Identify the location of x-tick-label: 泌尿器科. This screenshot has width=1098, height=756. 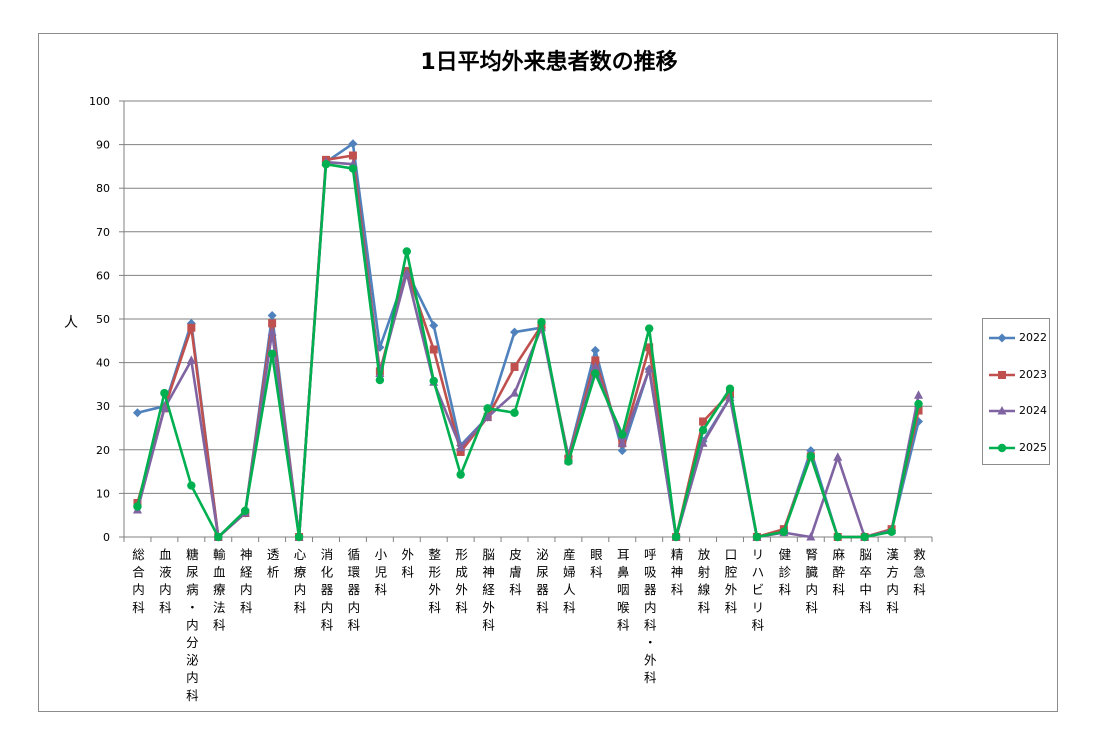
(542, 581).